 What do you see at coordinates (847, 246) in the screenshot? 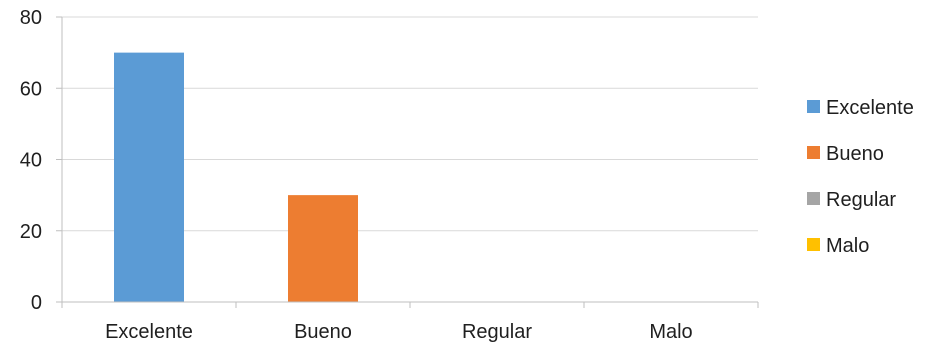
I see `legend-label: Malo` at bounding box center [847, 246].